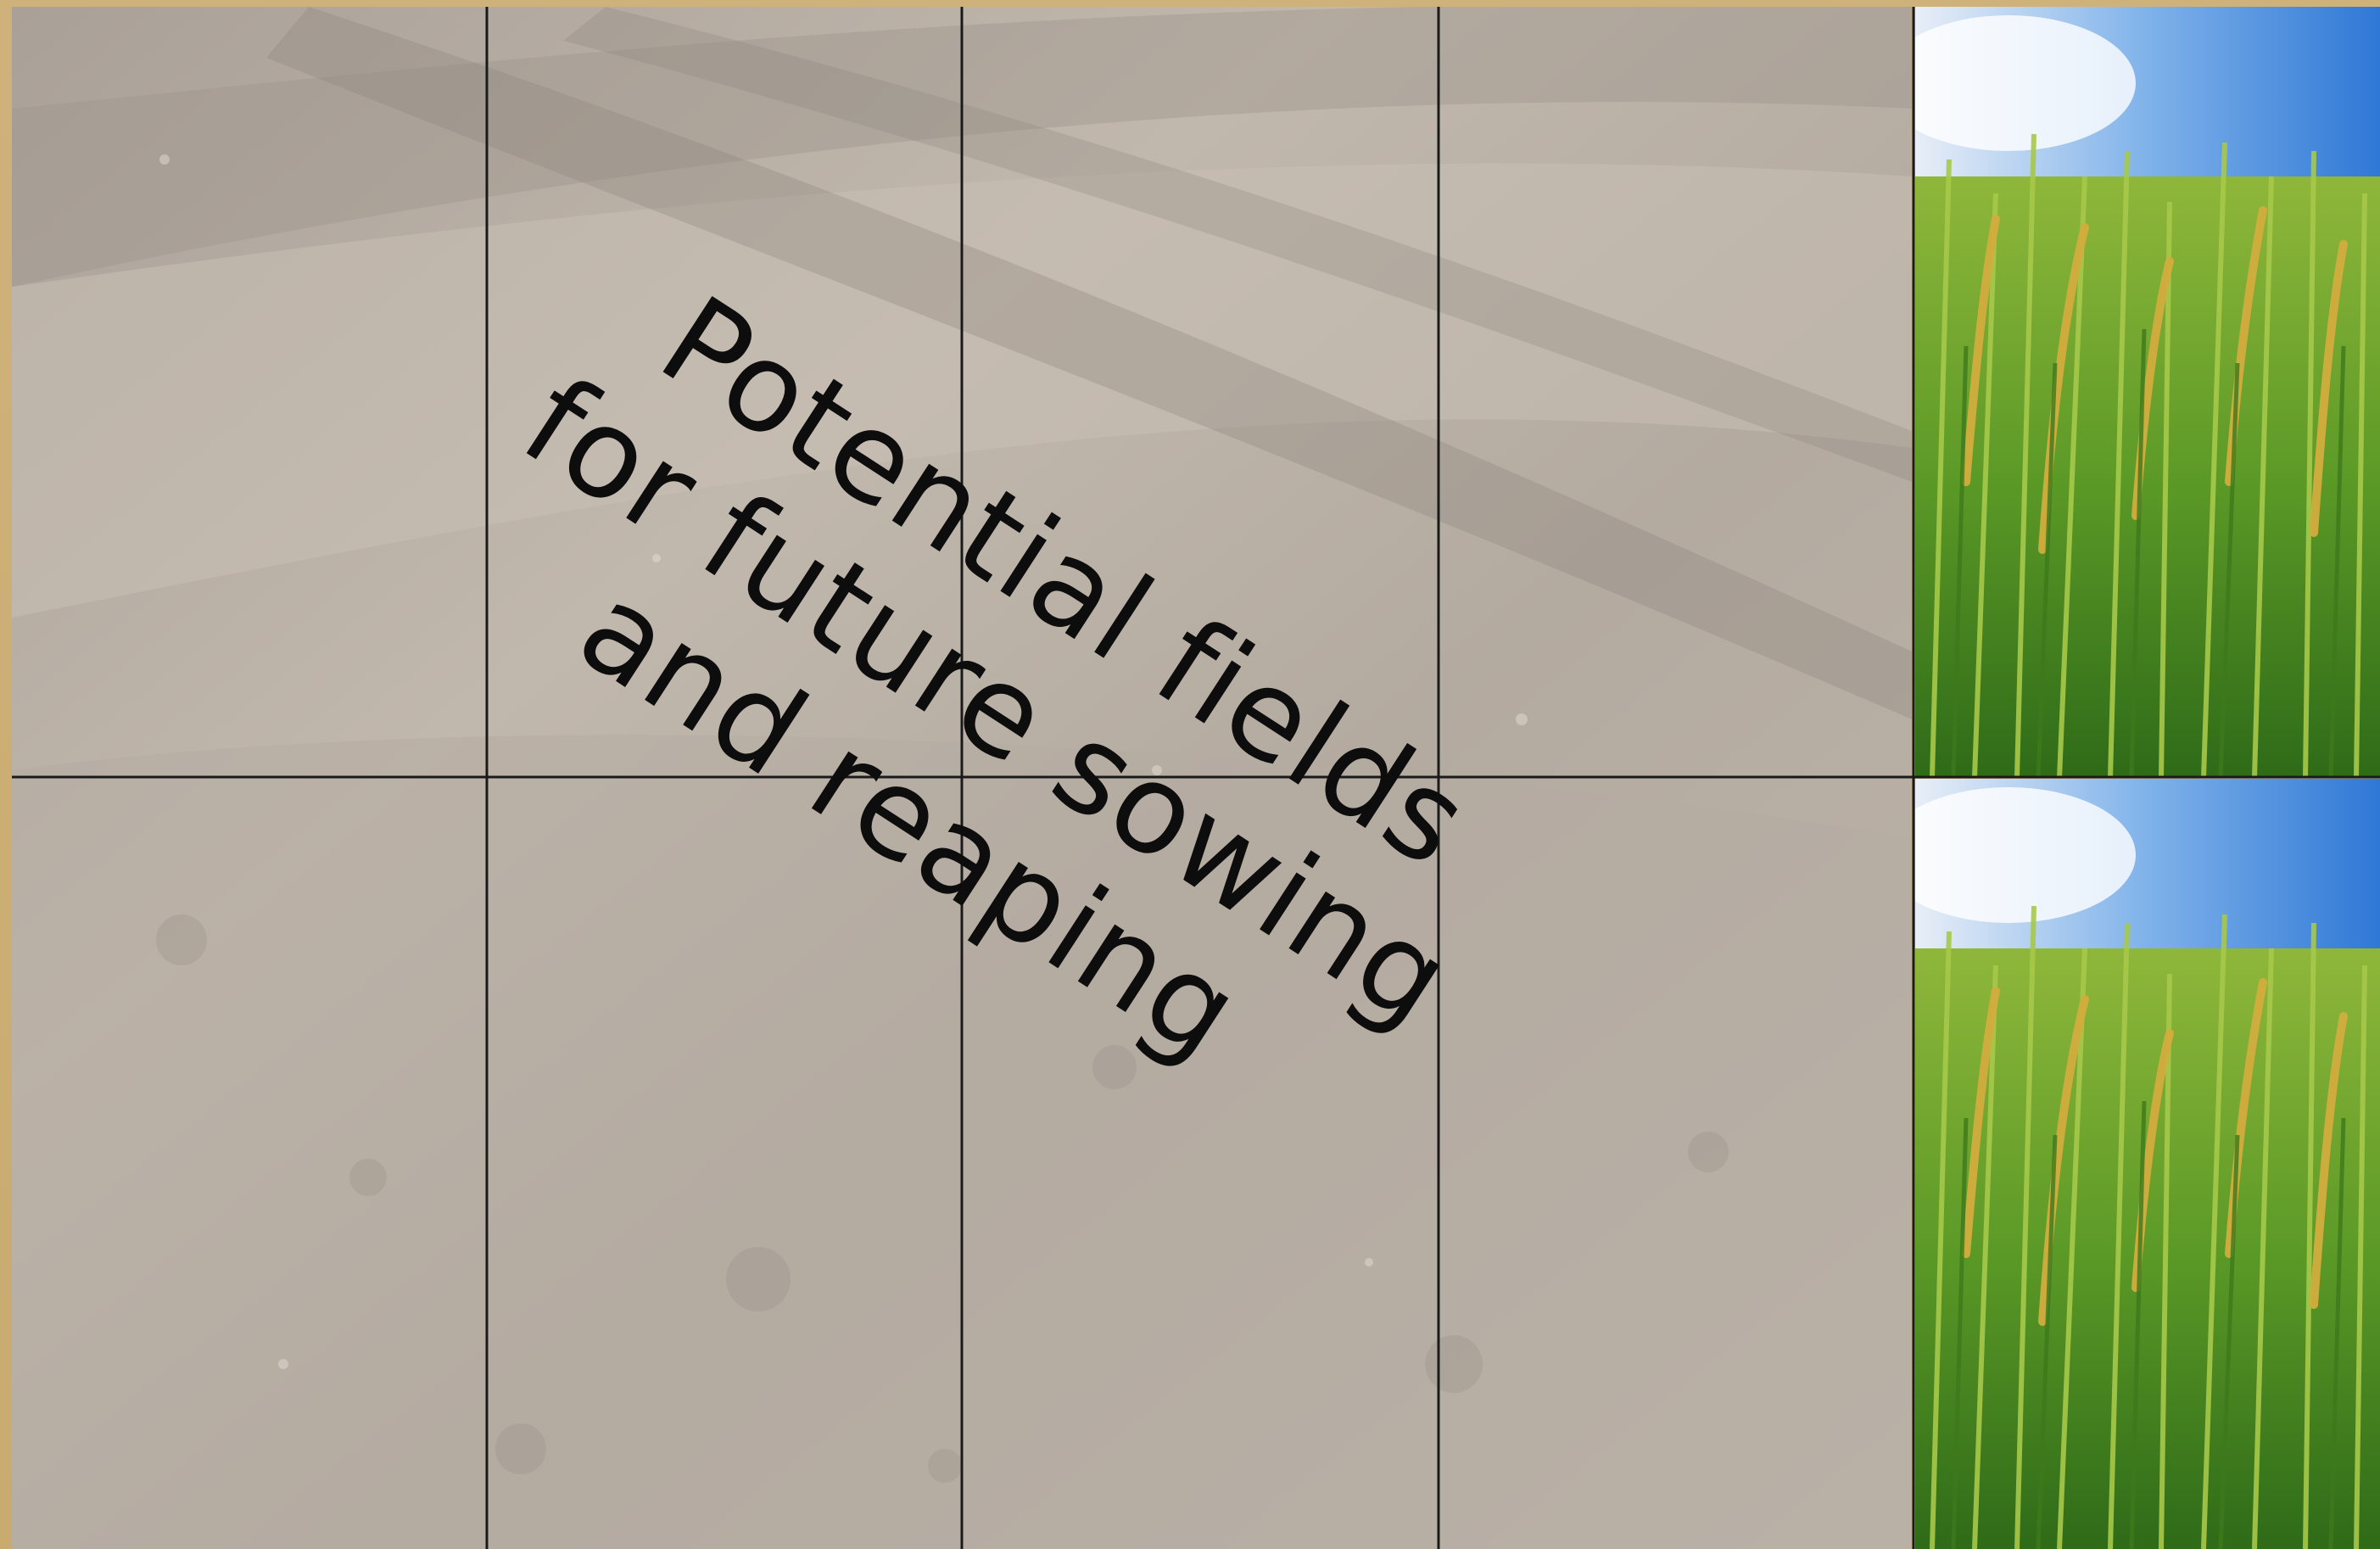  I want to click on grain-tile-bottom, so click(2147, 1164).